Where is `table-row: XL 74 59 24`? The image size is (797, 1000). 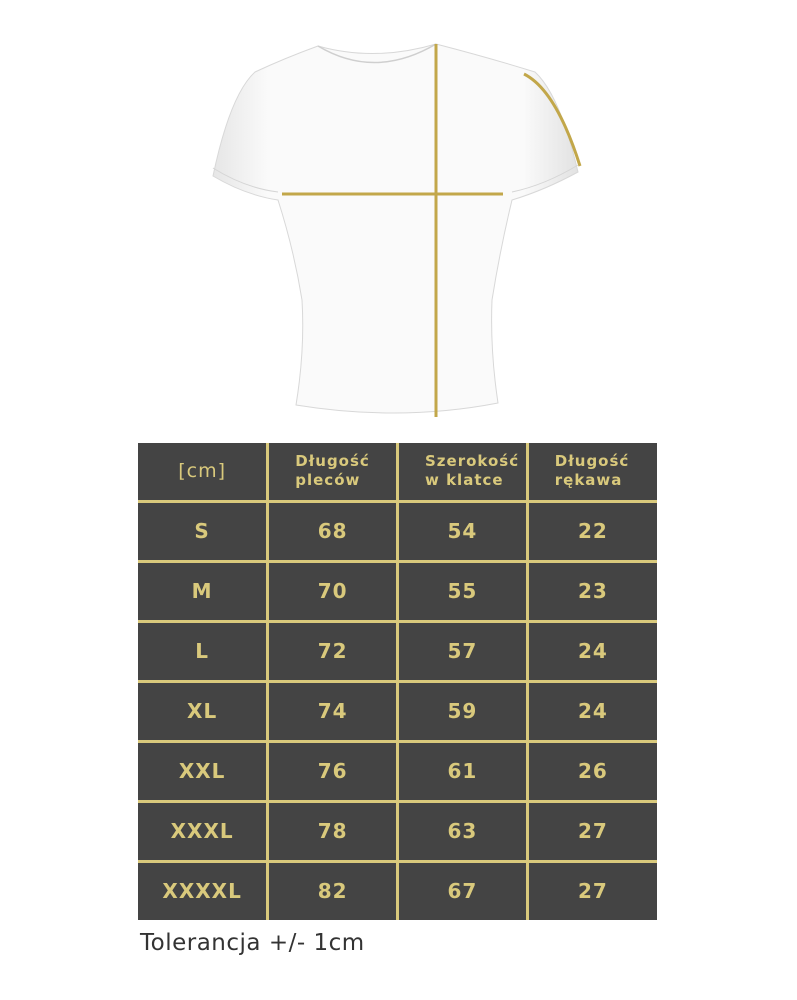
table-row: XL 74 59 24 is located at coordinates (397, 711).